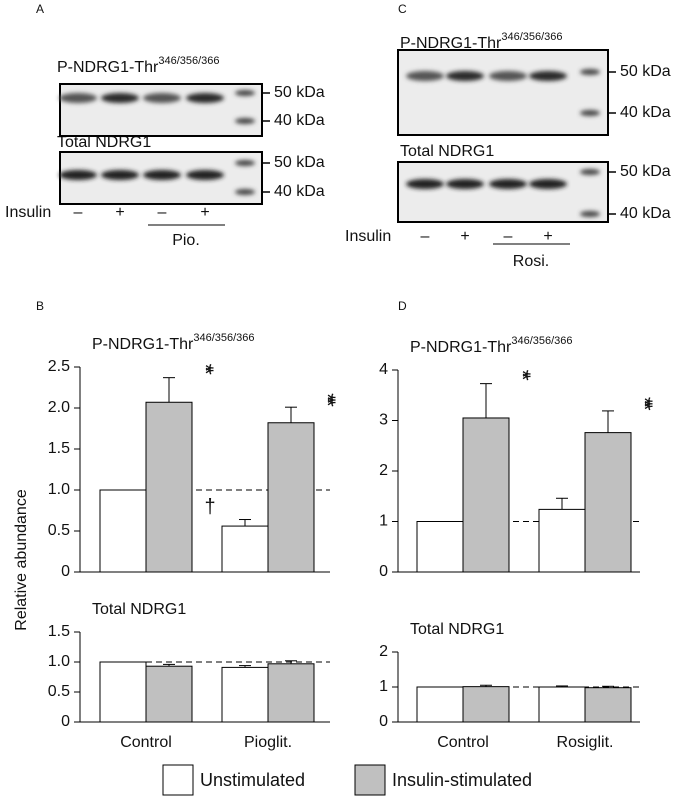 The image size is (693, 800). I want to click on legend-label: Insulin-stimulated, so click(462, 780).